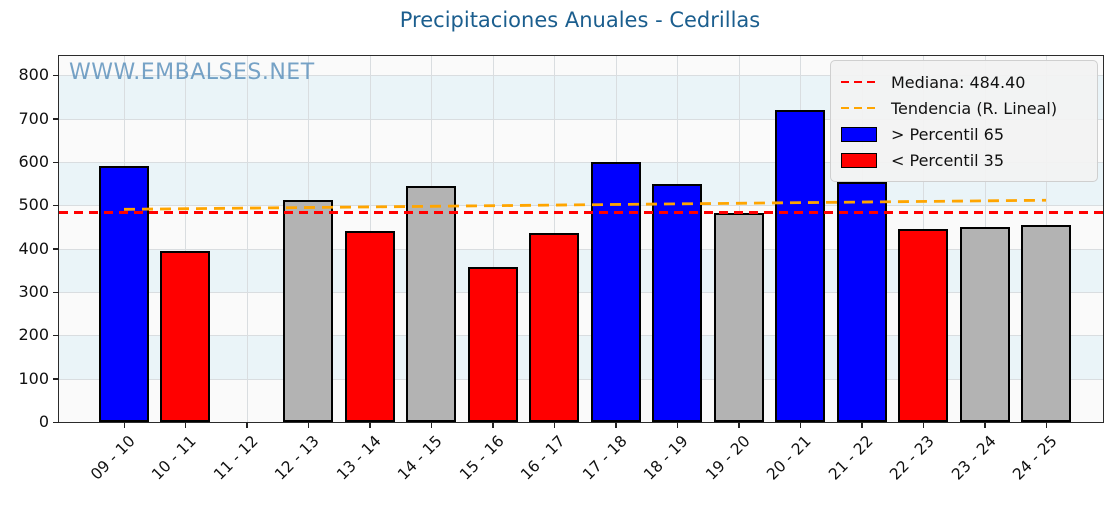 This screenshot has height=513, width=1120. Describe the element at coordinates (580, 20) in the screenshot. I see `chart-title: Precipitaciones Anuales - Cedrillas` at that location.